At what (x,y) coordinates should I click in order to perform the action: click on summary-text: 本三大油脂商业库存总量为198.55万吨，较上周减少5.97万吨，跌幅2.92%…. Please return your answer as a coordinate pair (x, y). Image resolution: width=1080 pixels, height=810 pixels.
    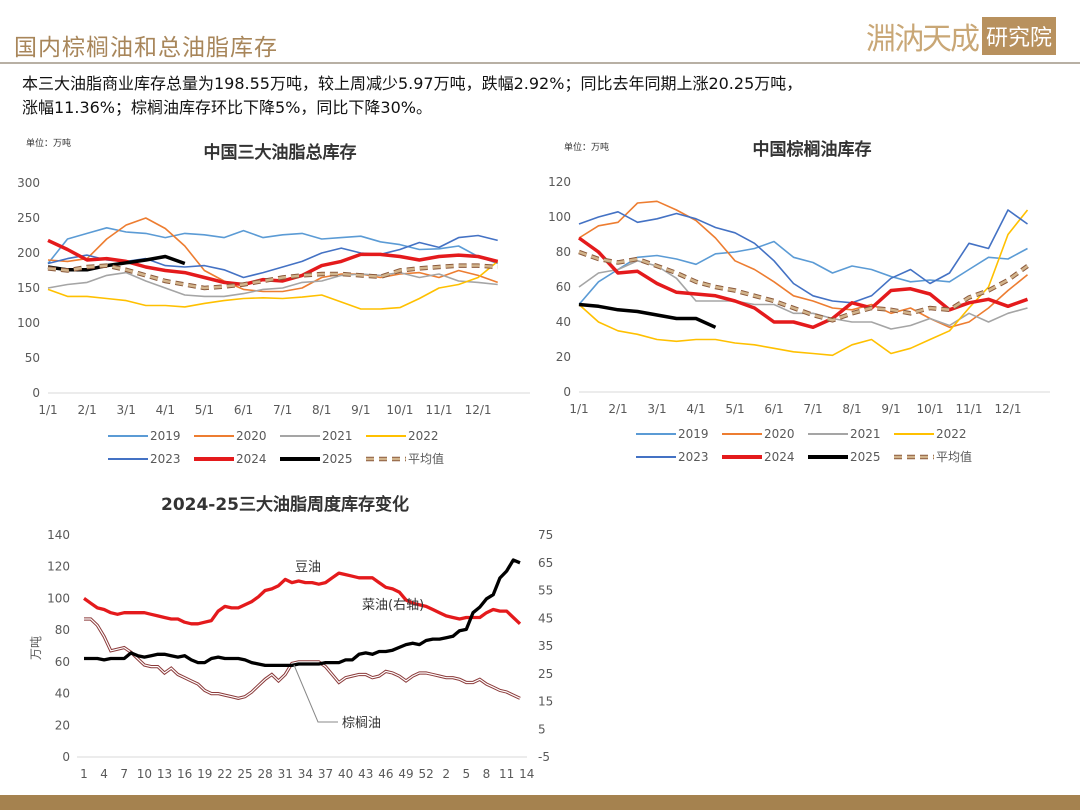
    Looking at the image, I should click on (542, 96).